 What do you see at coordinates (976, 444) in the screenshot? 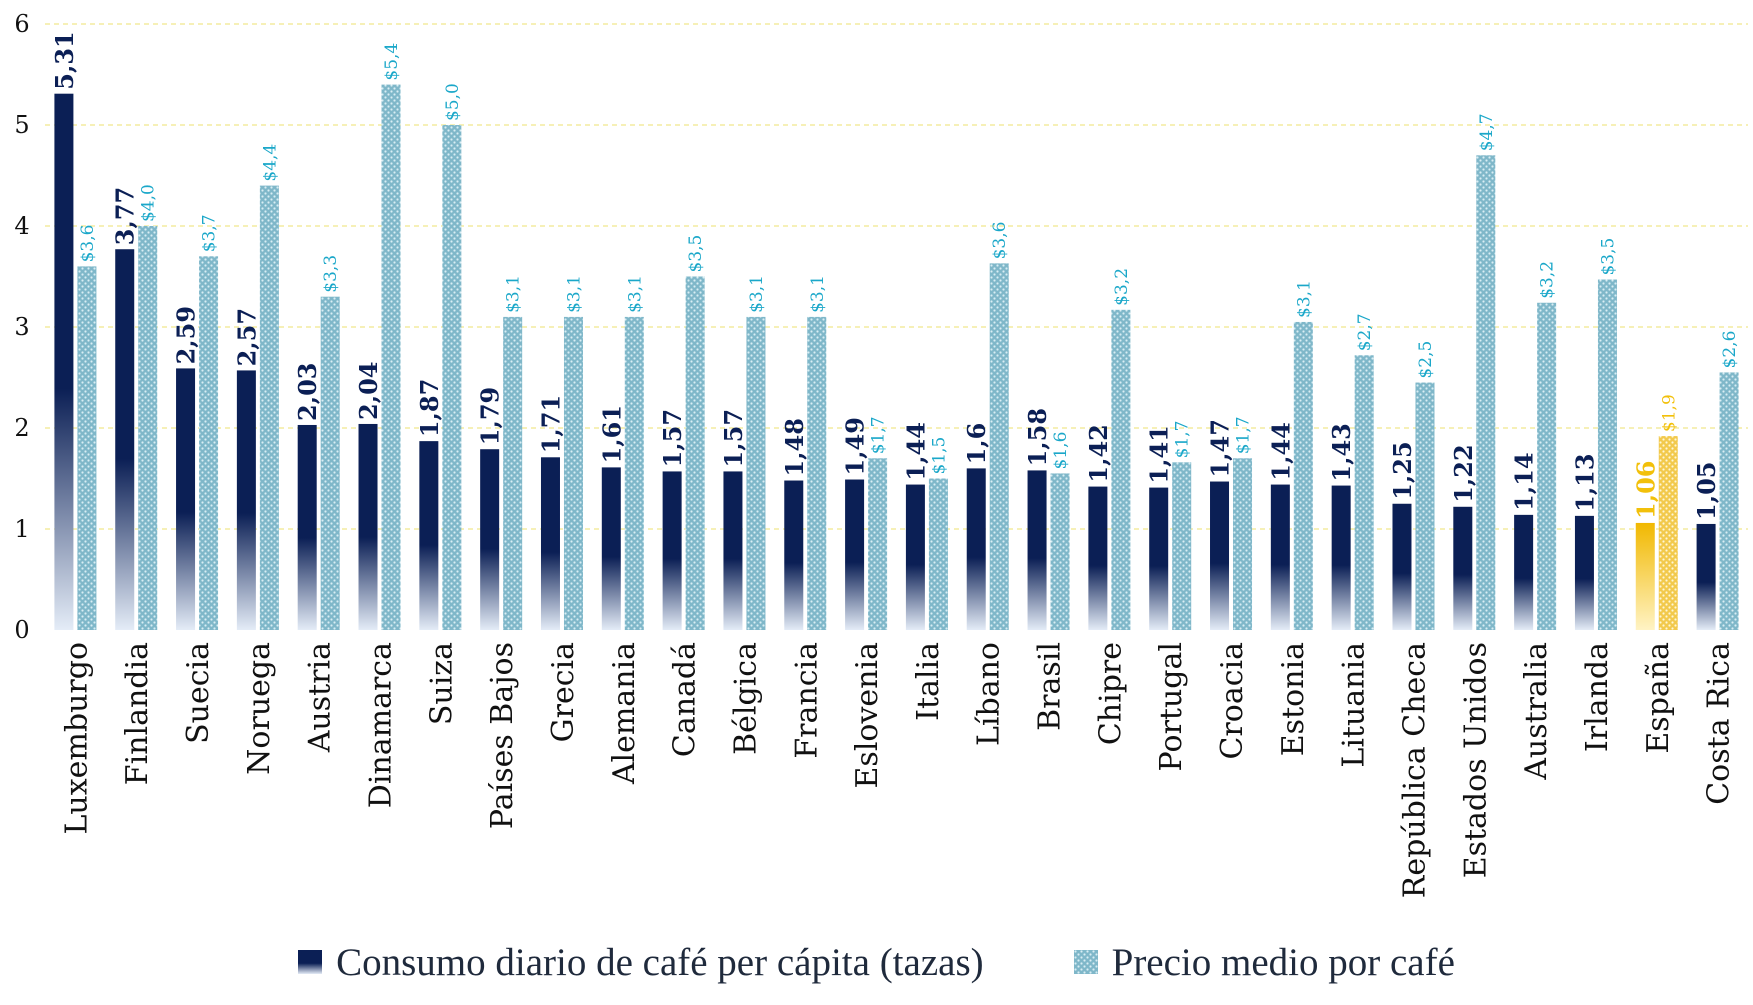
I see `data-label-consumo: 1,6` at bounding box center [976, 444].